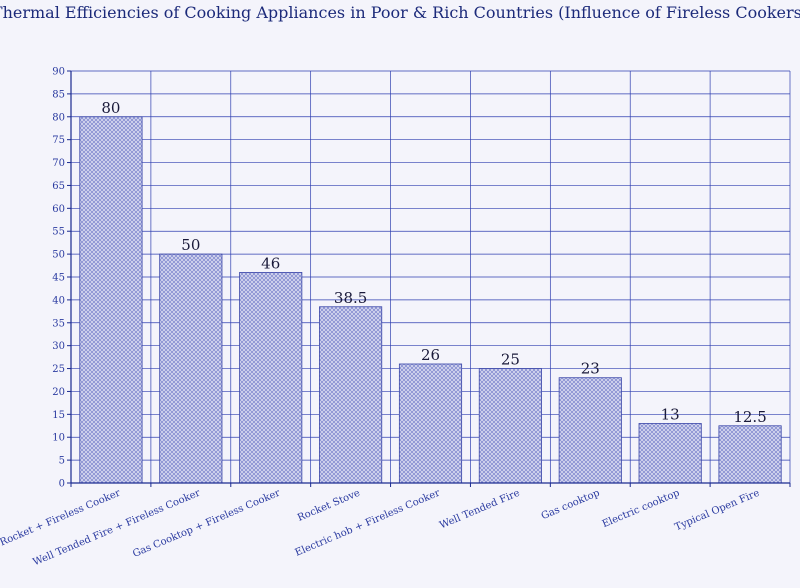 The height and width of the screenshot is (588, 800). Describe the element at coordinates (510, 360) in the screenshot. I see `bar-value-label: 25` at that location.